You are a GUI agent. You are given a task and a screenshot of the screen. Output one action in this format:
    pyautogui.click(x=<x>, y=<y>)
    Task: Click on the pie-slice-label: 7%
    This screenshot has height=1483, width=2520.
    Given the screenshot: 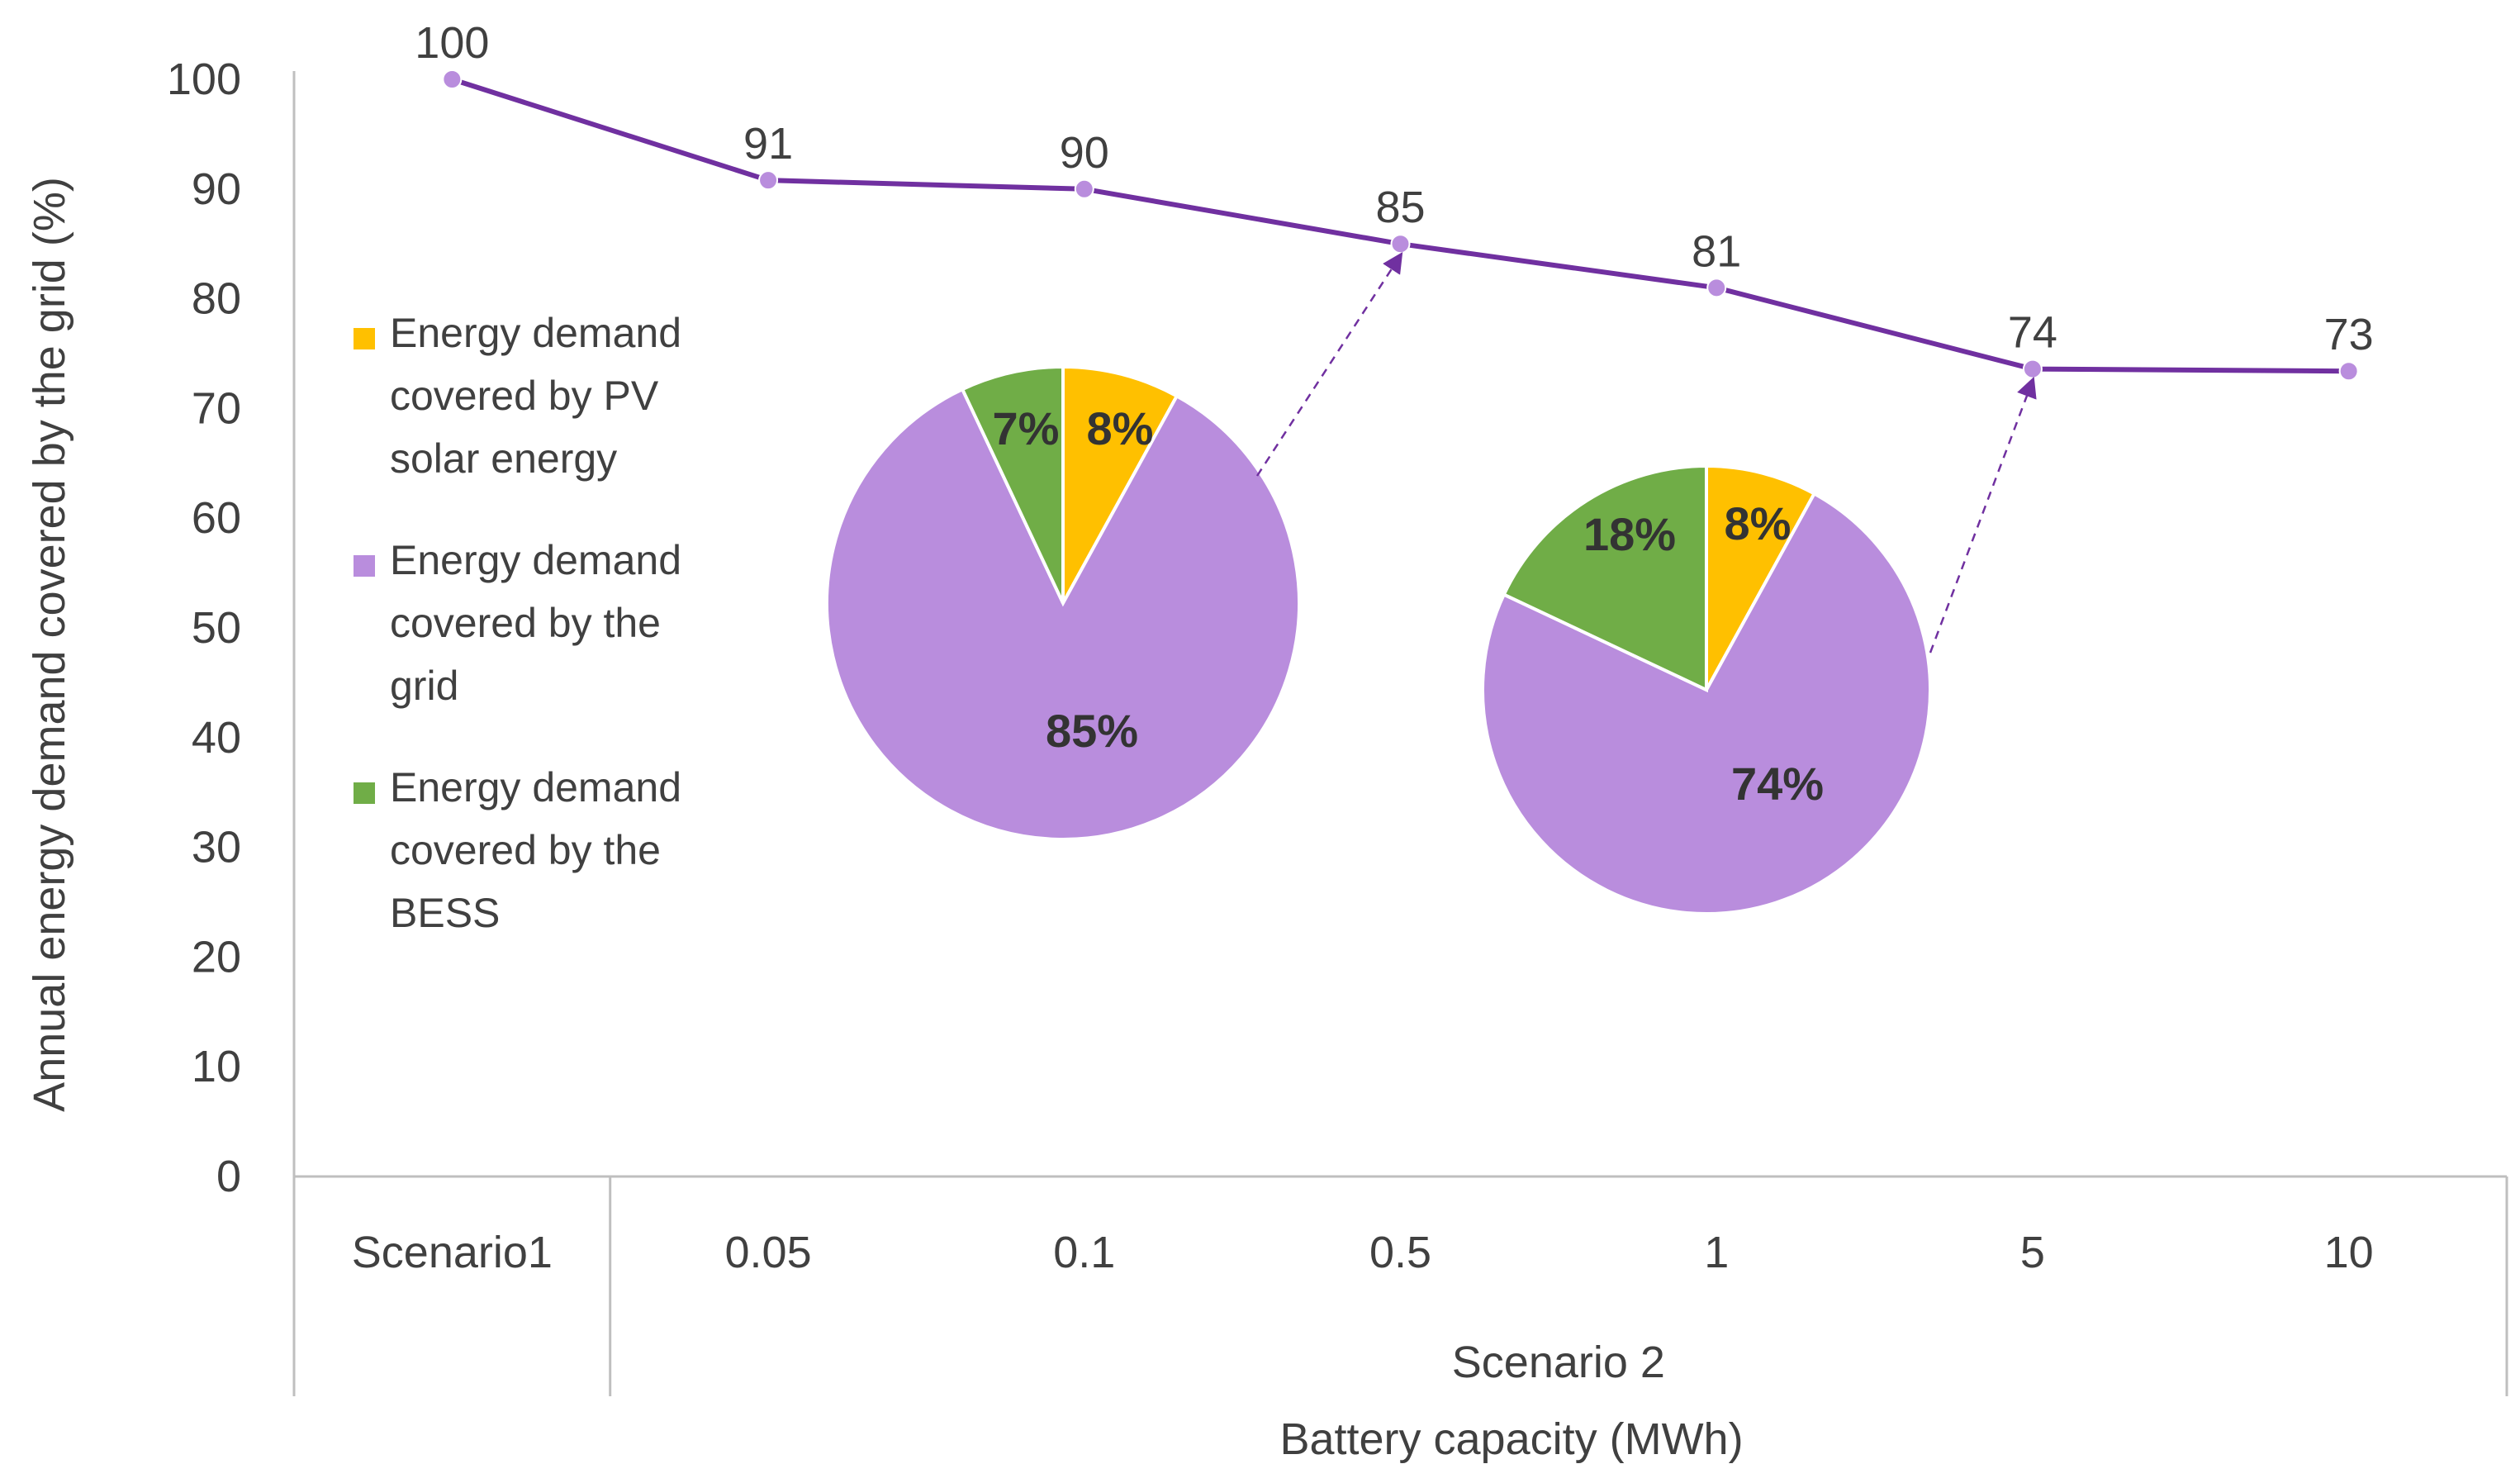 What is the action you would take?
    pyautogui.click(x=1026, y=428)
    